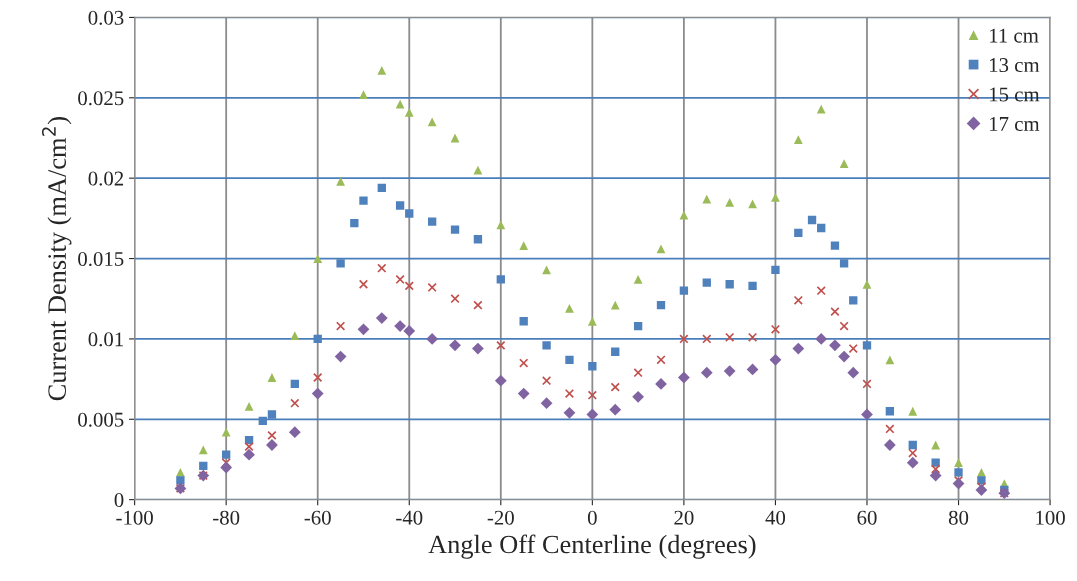  Describe the element at coordinates (592, 546) in the screenshot. I see `x-axis-title: Angle Off Centerline (degrees)` at that location.